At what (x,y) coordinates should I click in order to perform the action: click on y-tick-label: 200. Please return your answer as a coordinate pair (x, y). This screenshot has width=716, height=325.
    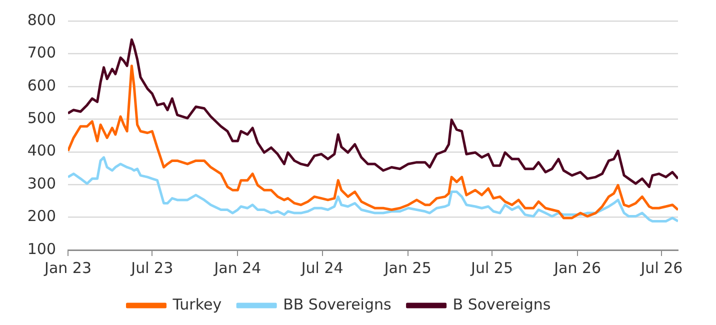
    Looking at the image, I should click on (41, 216).